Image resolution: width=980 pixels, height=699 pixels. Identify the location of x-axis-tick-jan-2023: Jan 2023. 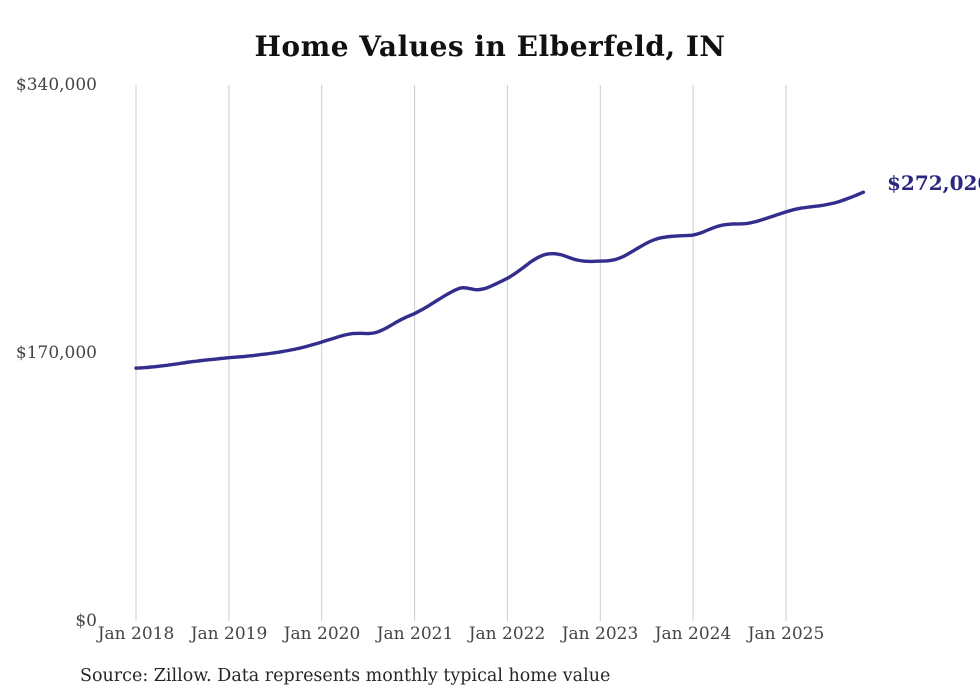
(600, 634).